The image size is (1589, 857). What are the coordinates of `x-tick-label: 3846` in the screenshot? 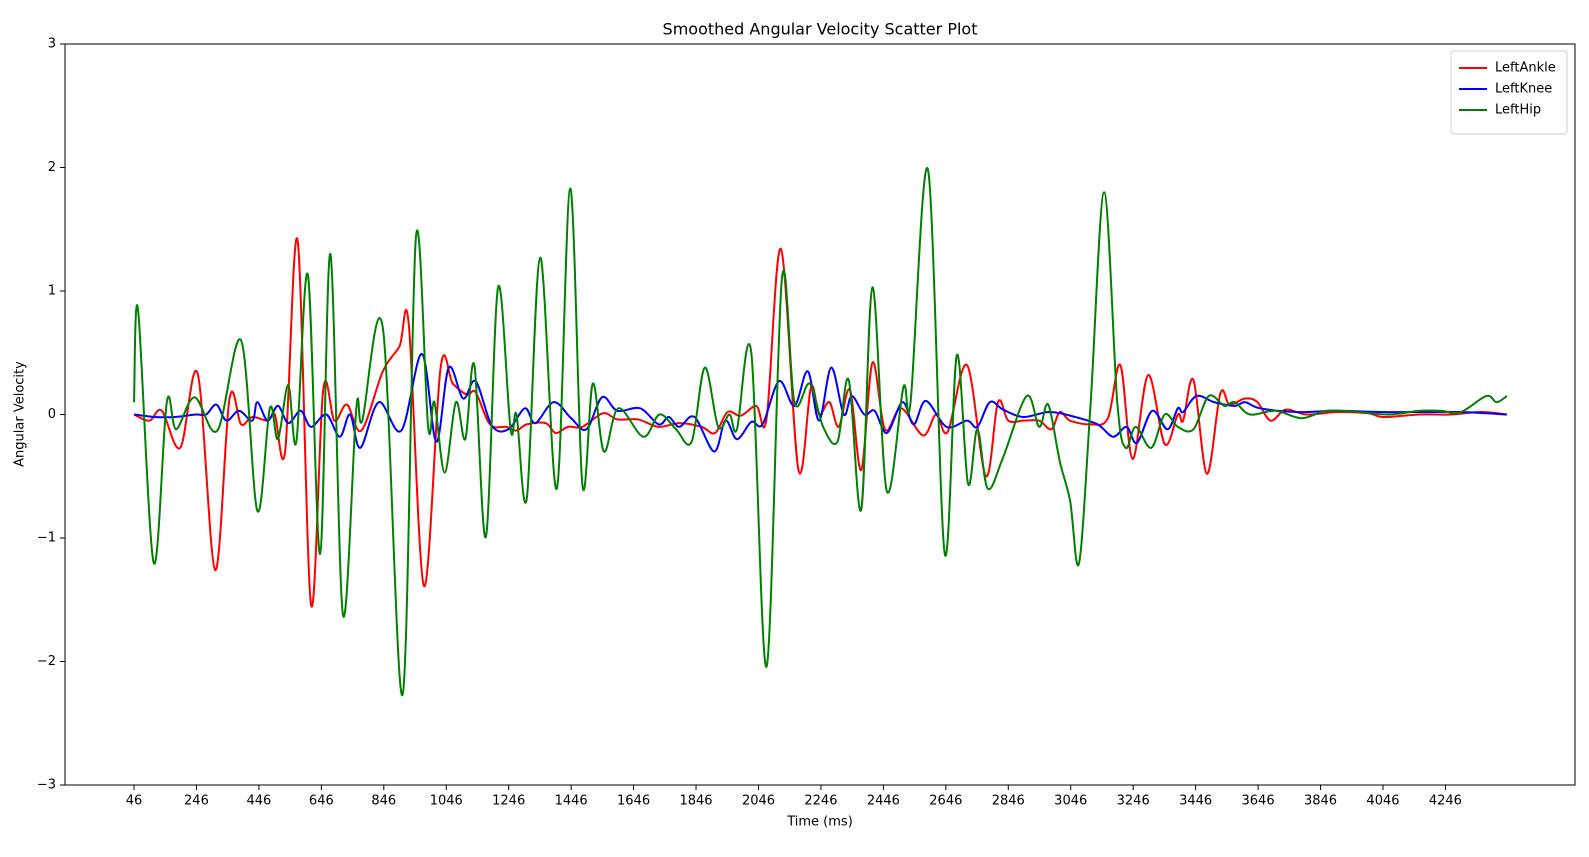 It's located at (1320, 801).